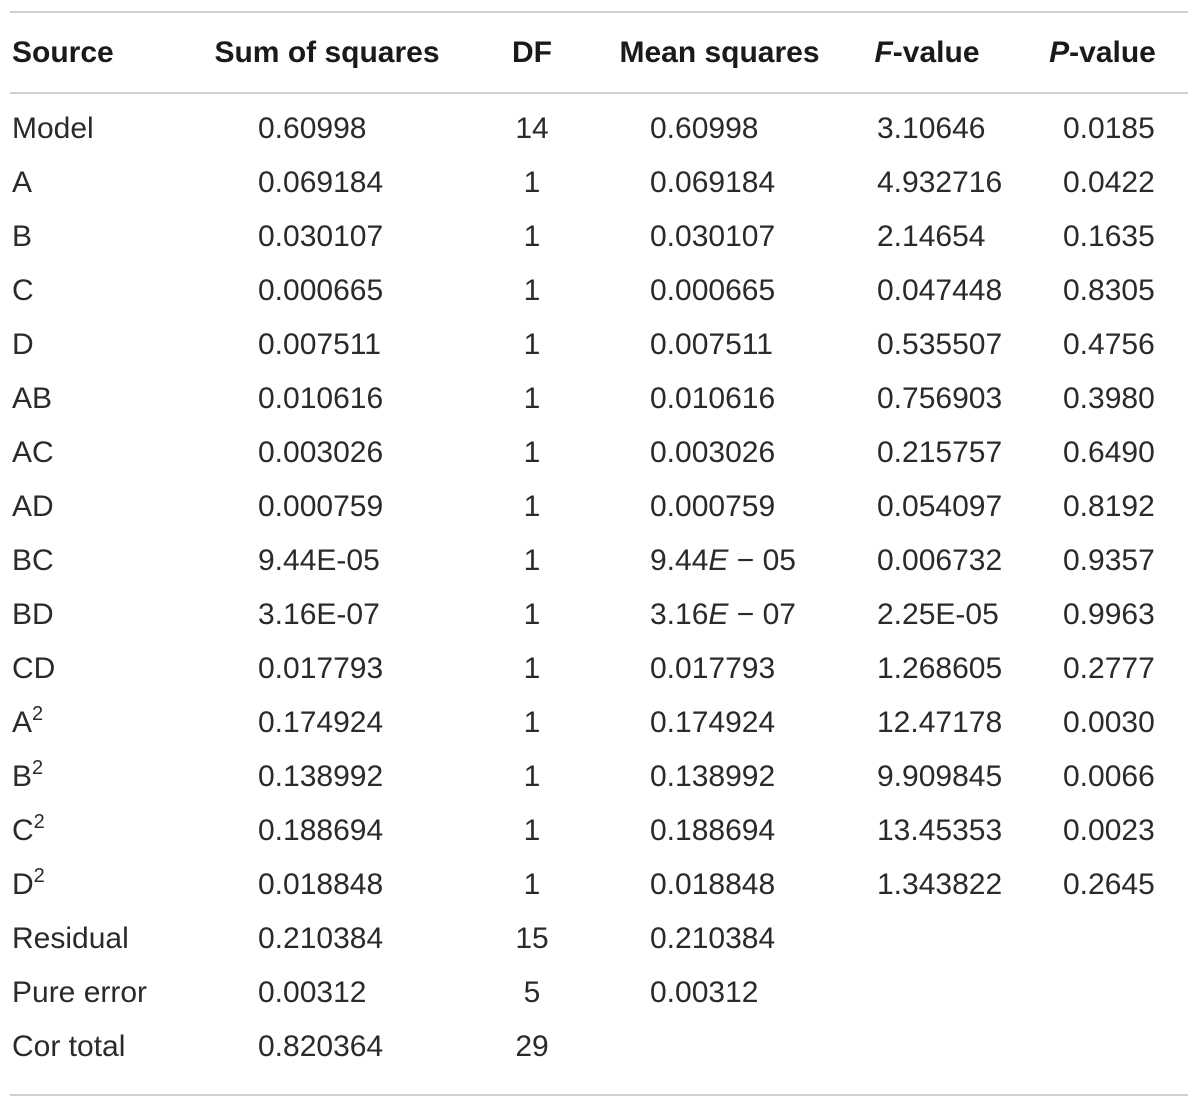  What do you see at coordinates (713, 668) in the screenshot?
I see `mean-squares-value: 0.017793` at bounding box center [713, 668].